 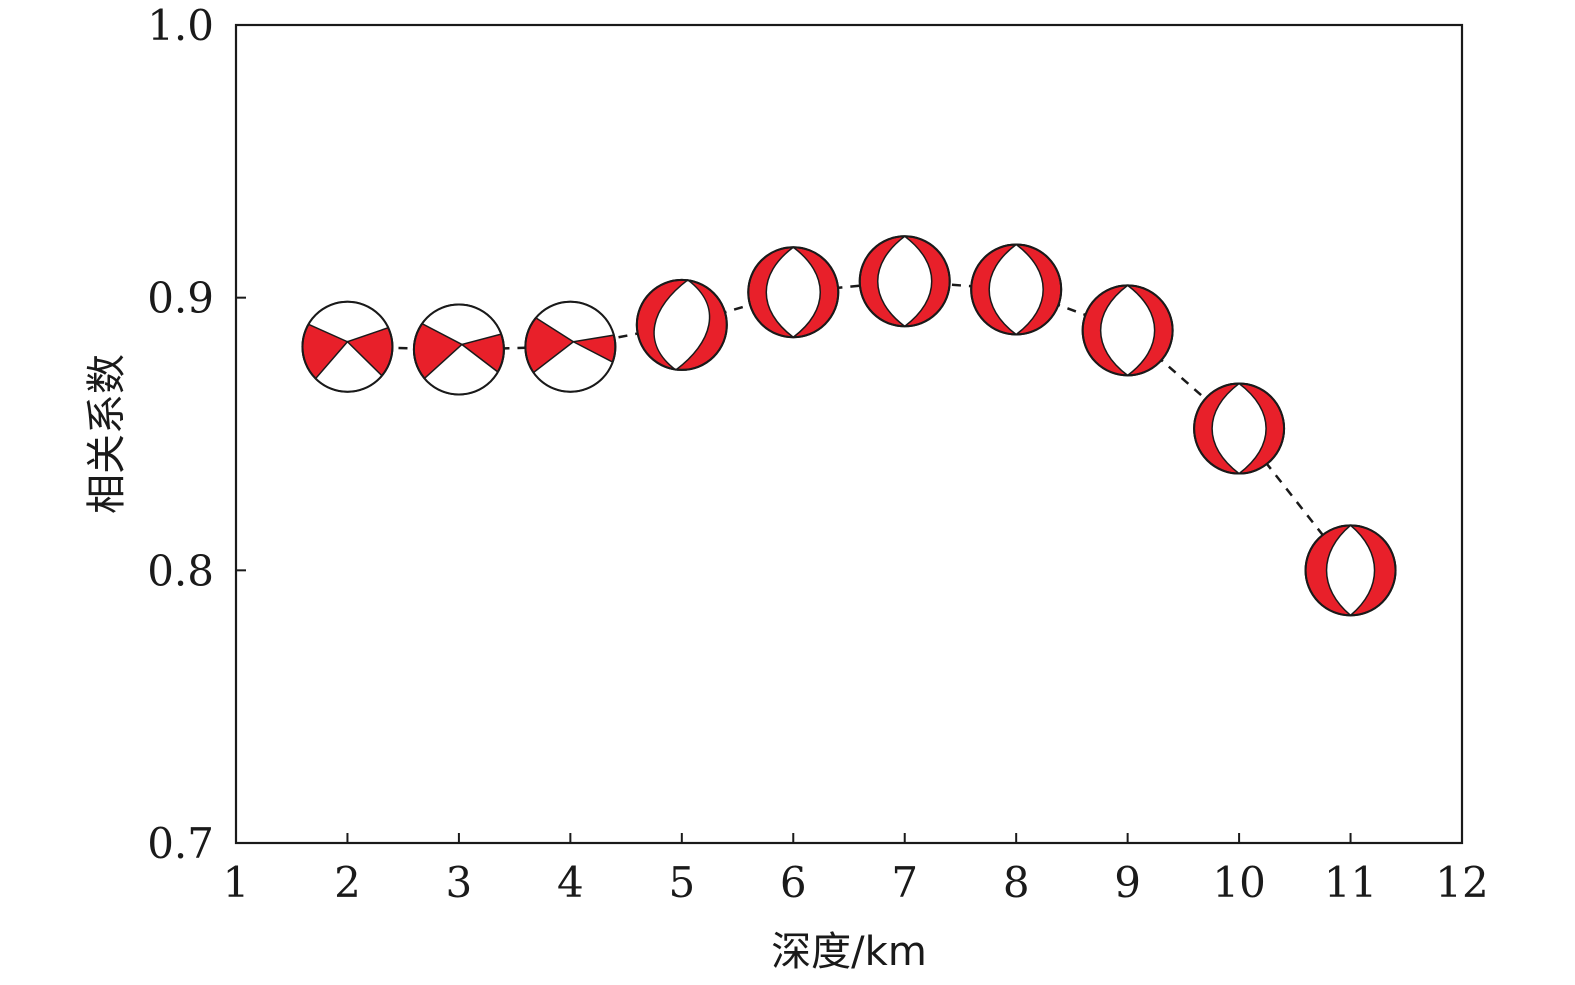 I want to click on x-axis-ticks: 1 2 3 4 5 6 7 8 9 10 11 12, so click(x=856, y=870).